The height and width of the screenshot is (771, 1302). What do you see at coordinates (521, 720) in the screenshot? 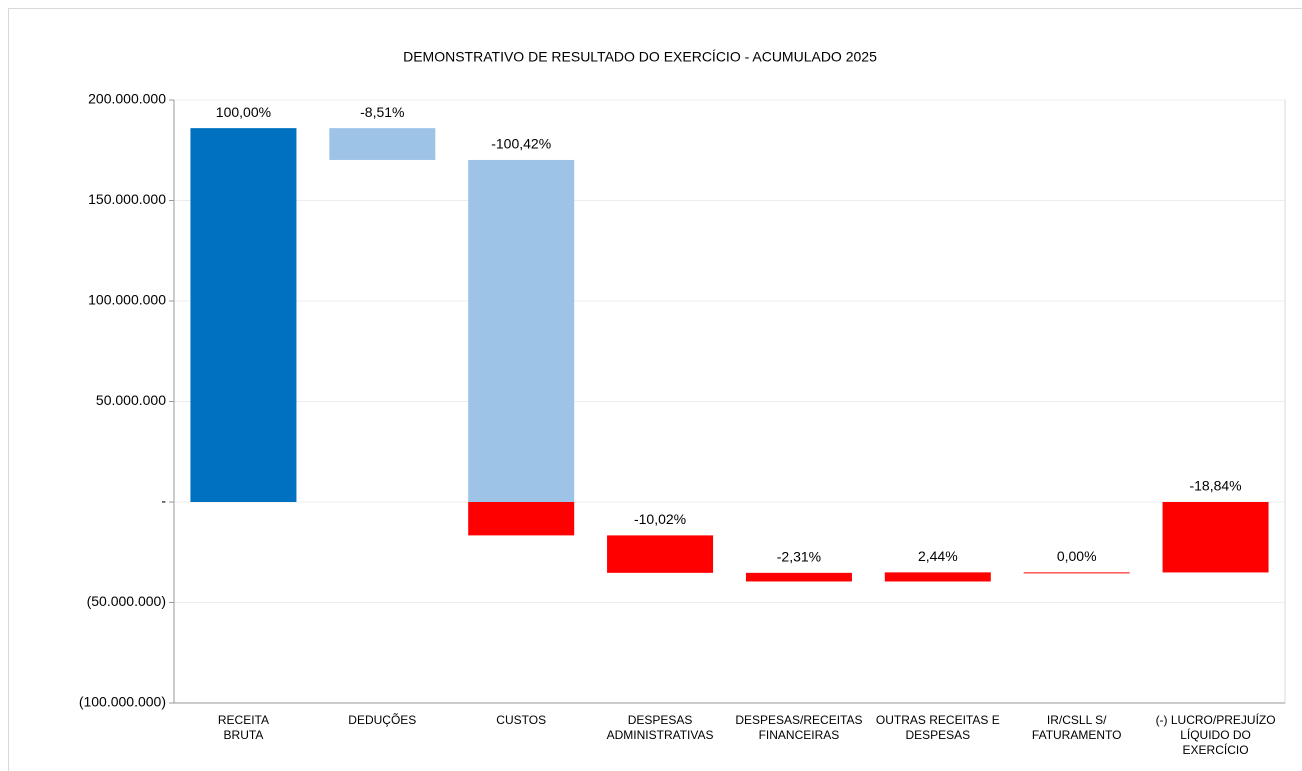
I see `x-tick-label: CUSTOS` at bounding box center [521, 720].